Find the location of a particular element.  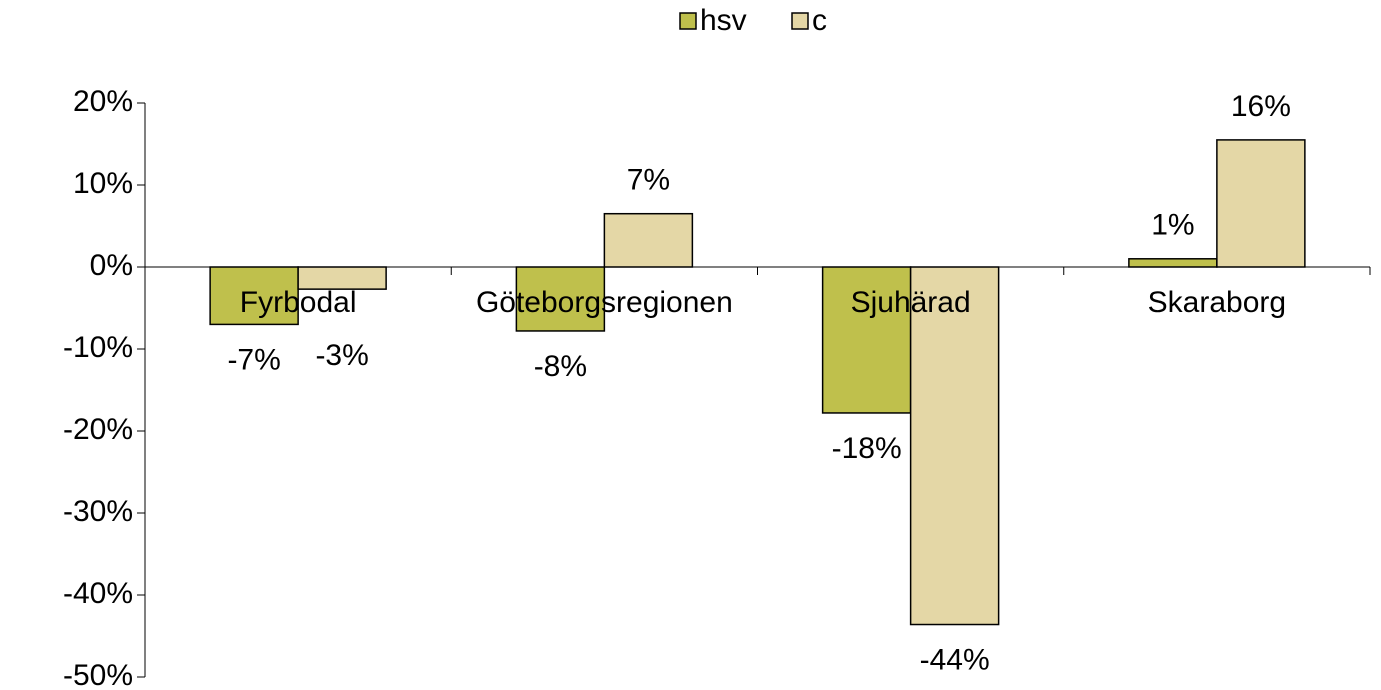

value-label: -3% is located at coordinates (341, 355).